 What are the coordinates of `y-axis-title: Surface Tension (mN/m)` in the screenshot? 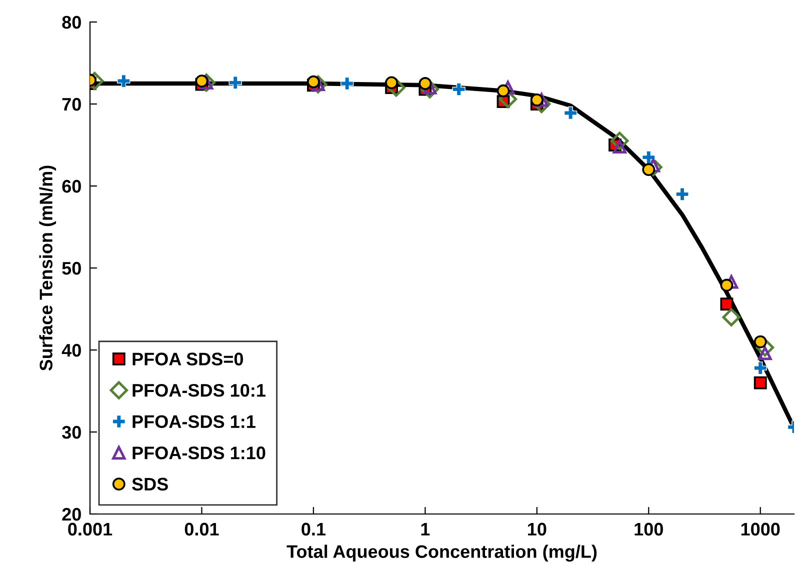 It's located at (47, 268).